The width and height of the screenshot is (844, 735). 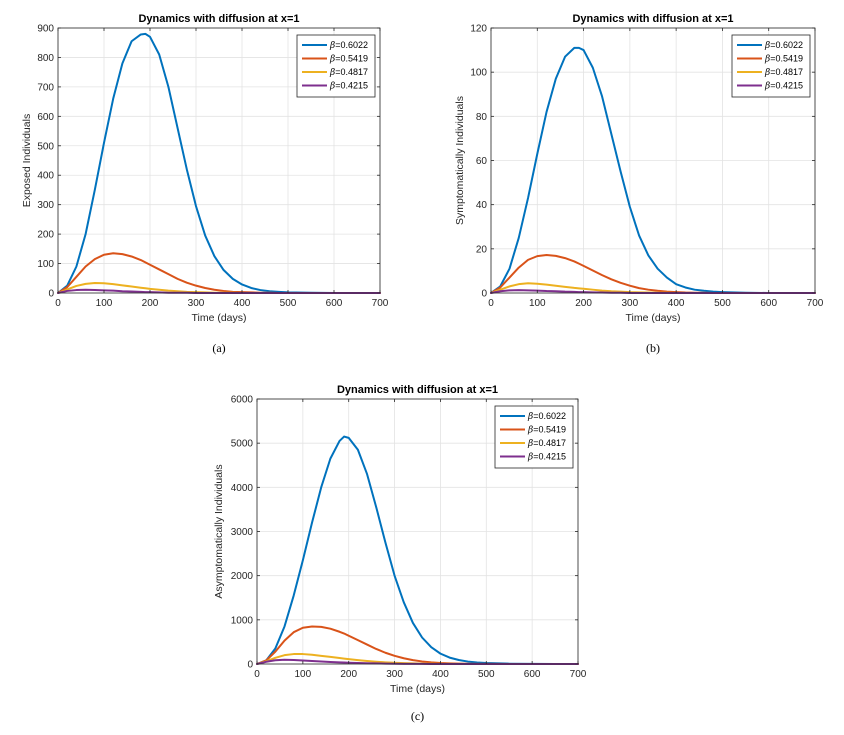 I want to click on subfigure-caption: (a), so click(x=218, y=348).